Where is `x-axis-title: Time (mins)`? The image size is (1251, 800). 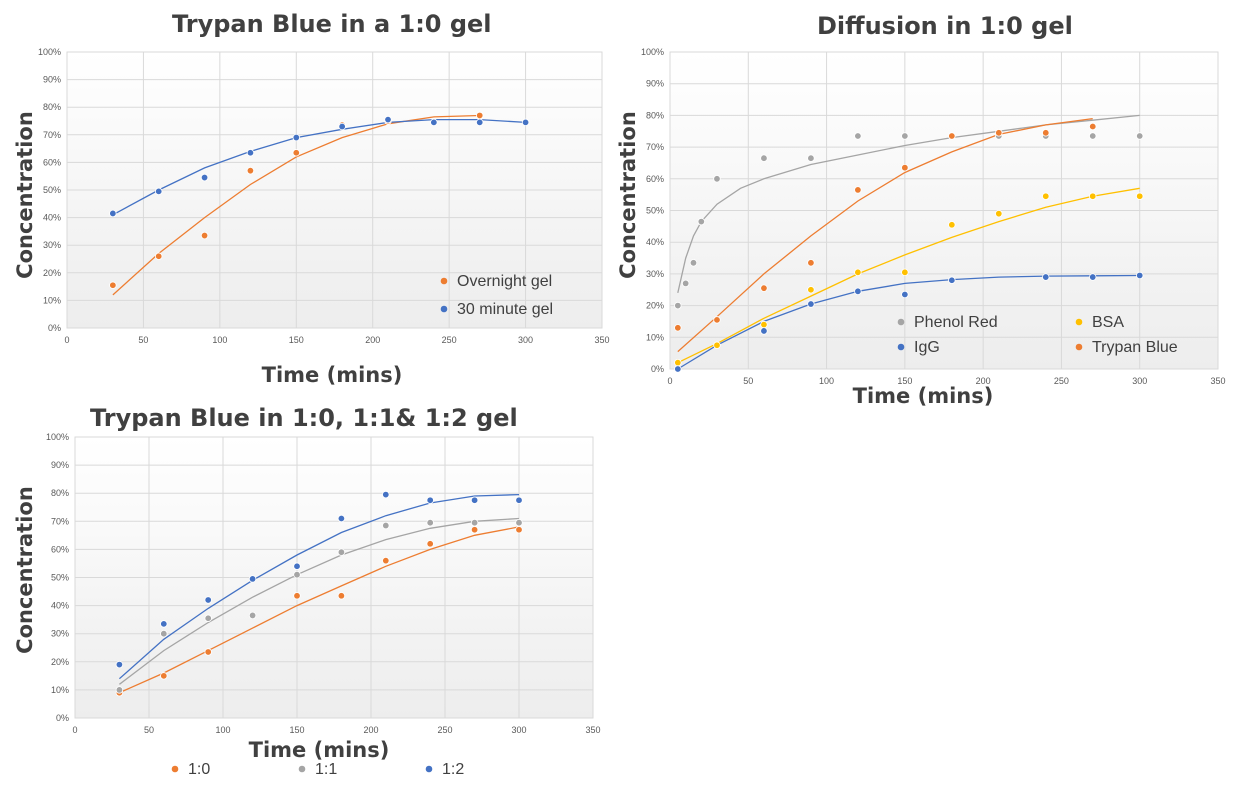
x-axis-title: Time (mins) is located at coordinates (923, 396).